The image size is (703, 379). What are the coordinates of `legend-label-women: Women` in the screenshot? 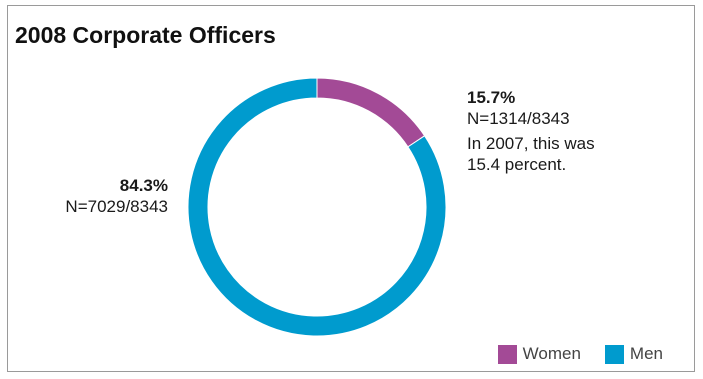 It's located at (551, 353).